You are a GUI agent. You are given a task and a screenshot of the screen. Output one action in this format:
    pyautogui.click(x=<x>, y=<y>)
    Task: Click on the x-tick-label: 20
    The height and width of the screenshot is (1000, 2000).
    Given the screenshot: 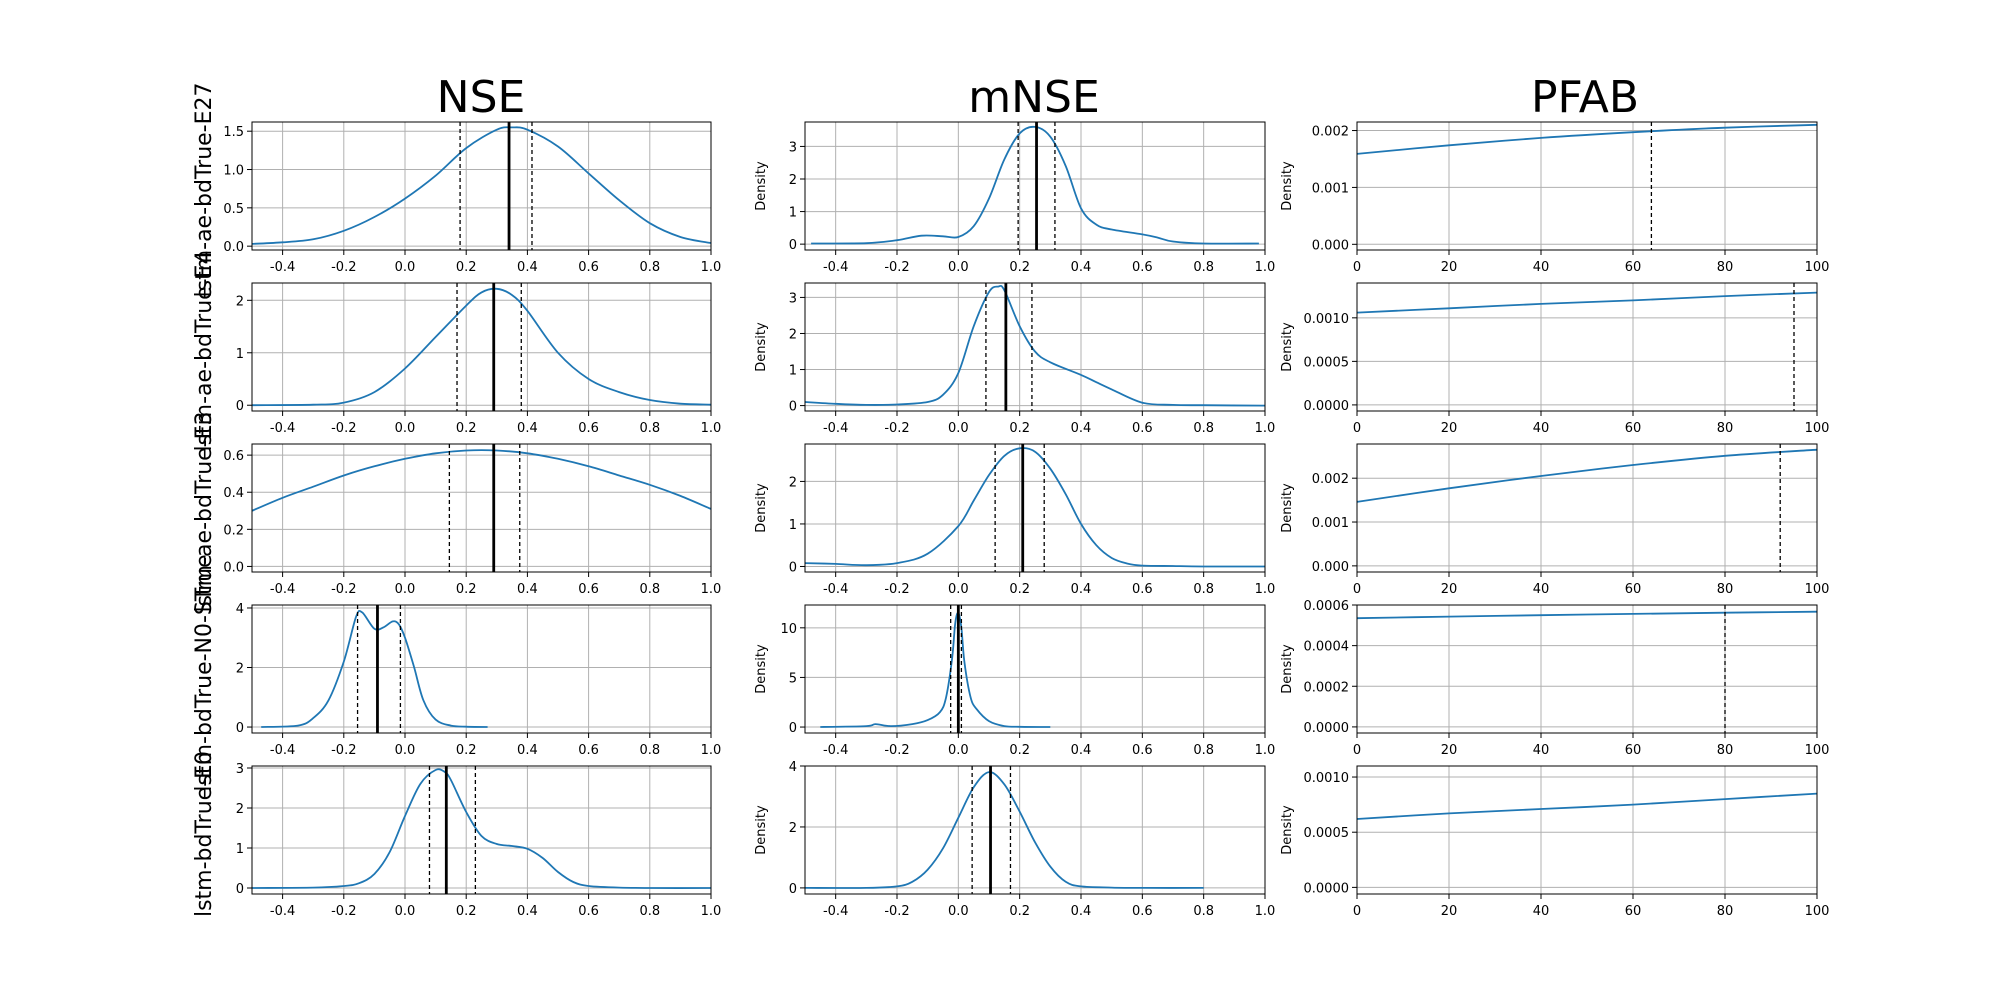 What is the action you would take?
    pyautogui.click(x=1449, y=911)
    